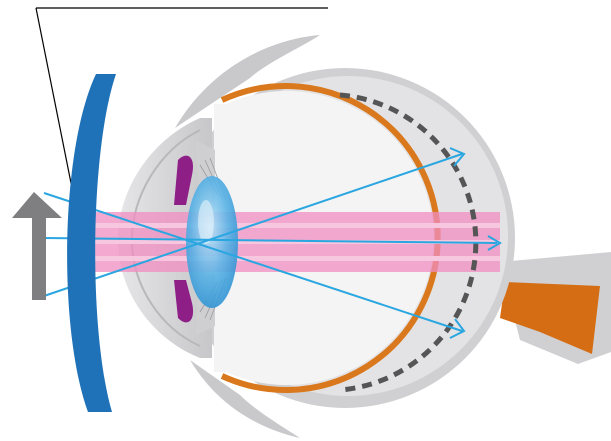 The image size is (611, 441). I want to click on lower-image-point, so click(457, 328).